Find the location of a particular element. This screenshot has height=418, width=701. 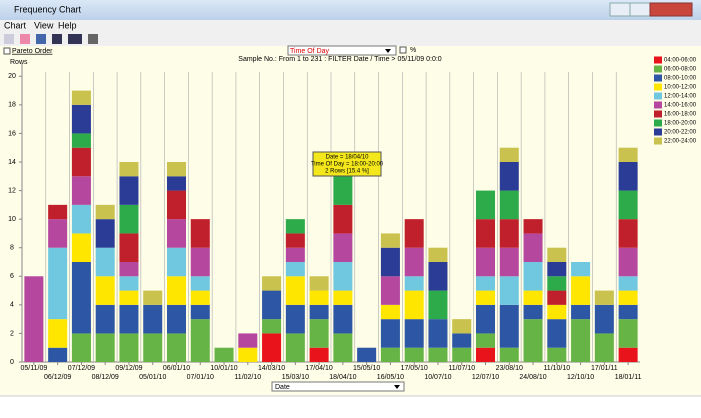

legend-label: 16:00-18:00 is located at coordinates (680, 115).